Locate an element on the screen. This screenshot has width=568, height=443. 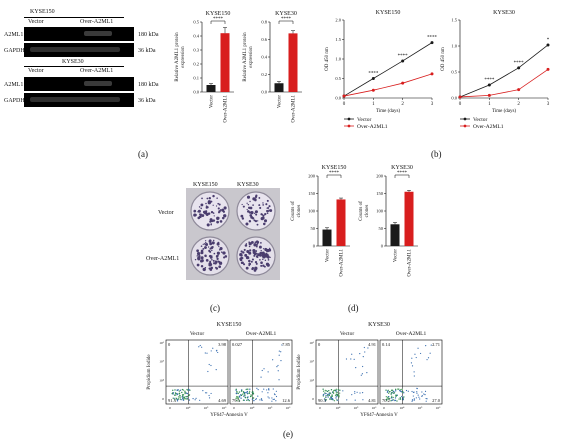
flow-y-tick-label: 10⁶ is located at coordinates (312, 343).